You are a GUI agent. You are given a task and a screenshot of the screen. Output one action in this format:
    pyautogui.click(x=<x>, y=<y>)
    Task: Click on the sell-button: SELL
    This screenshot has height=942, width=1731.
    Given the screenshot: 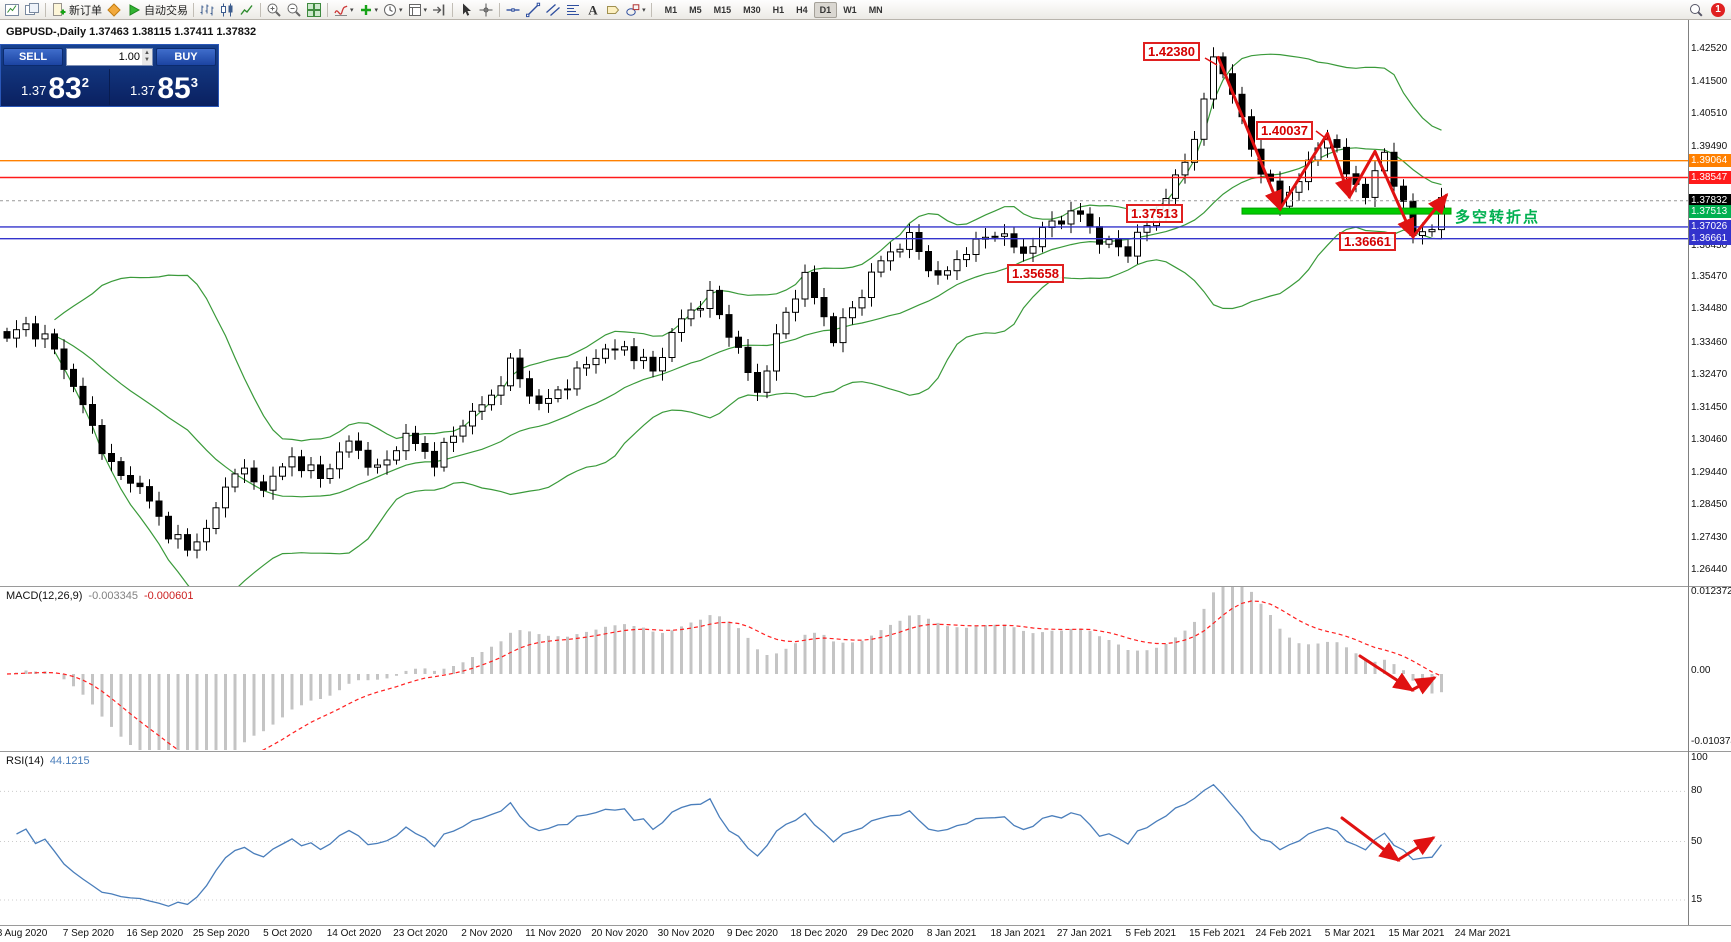 What is the action you would take?
    pyautogui.click(x=33, y=57)
    